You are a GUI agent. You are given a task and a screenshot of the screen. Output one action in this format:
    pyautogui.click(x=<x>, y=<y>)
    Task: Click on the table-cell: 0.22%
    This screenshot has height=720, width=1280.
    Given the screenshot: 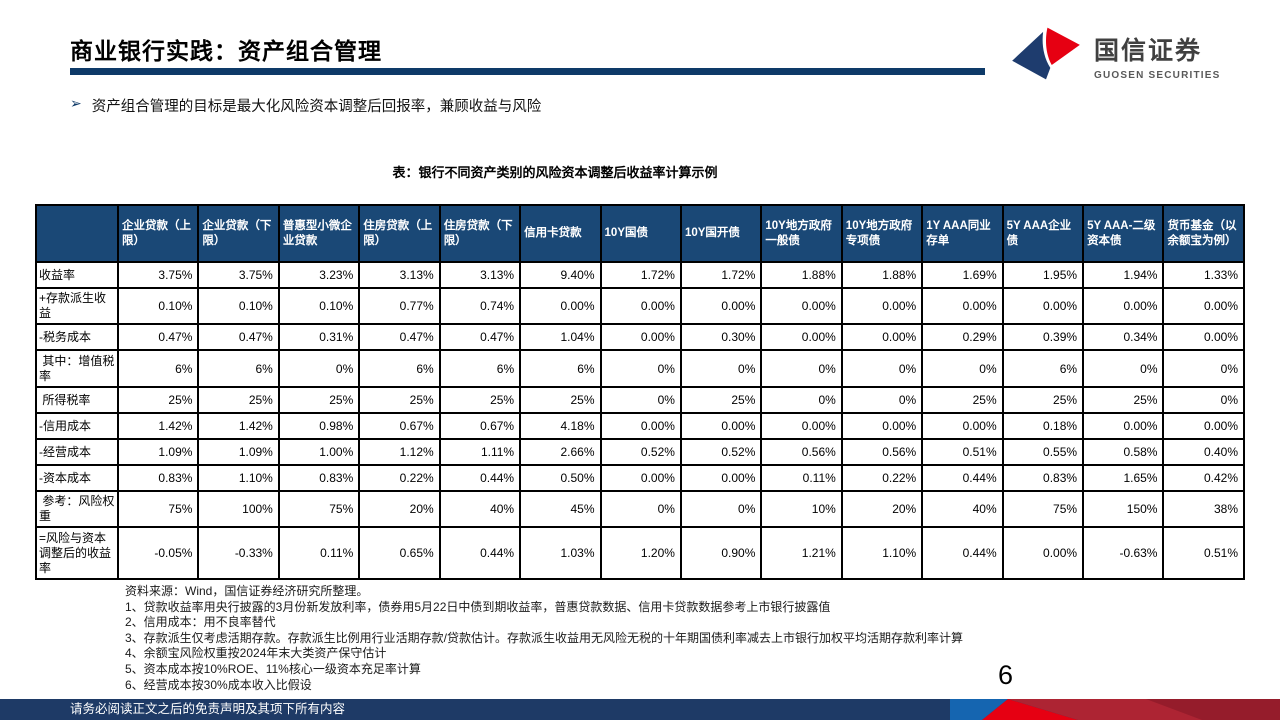 What is the action you would take?
    pyautogui.click(x=882, y=478)
    